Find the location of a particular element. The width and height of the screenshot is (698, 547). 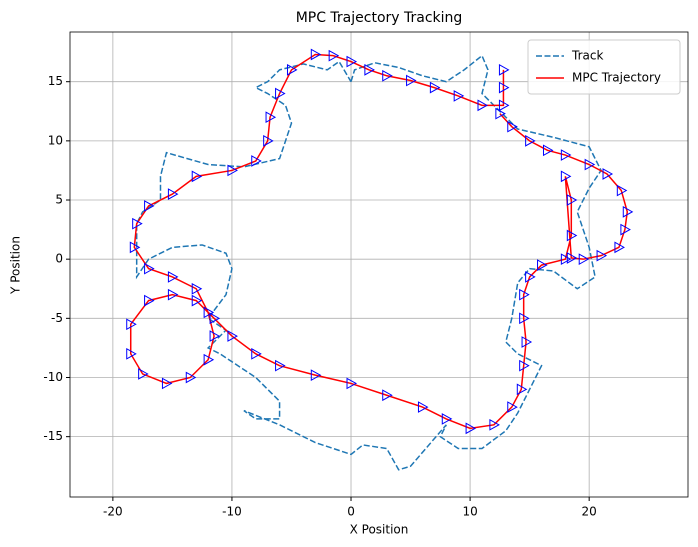

y-tick-label: 10 is located at coordinates (55, 140).